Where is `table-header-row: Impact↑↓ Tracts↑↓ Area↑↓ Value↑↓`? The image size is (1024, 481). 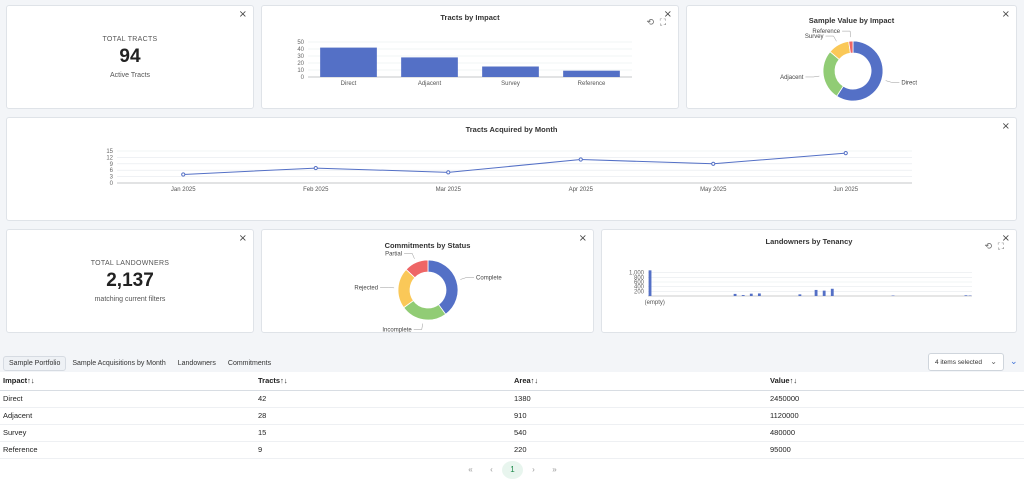 table-header-row: Impact↑↓ Tracts↑↓ Area↑↓ Value↑↓ is located at coordinates (512, 381).